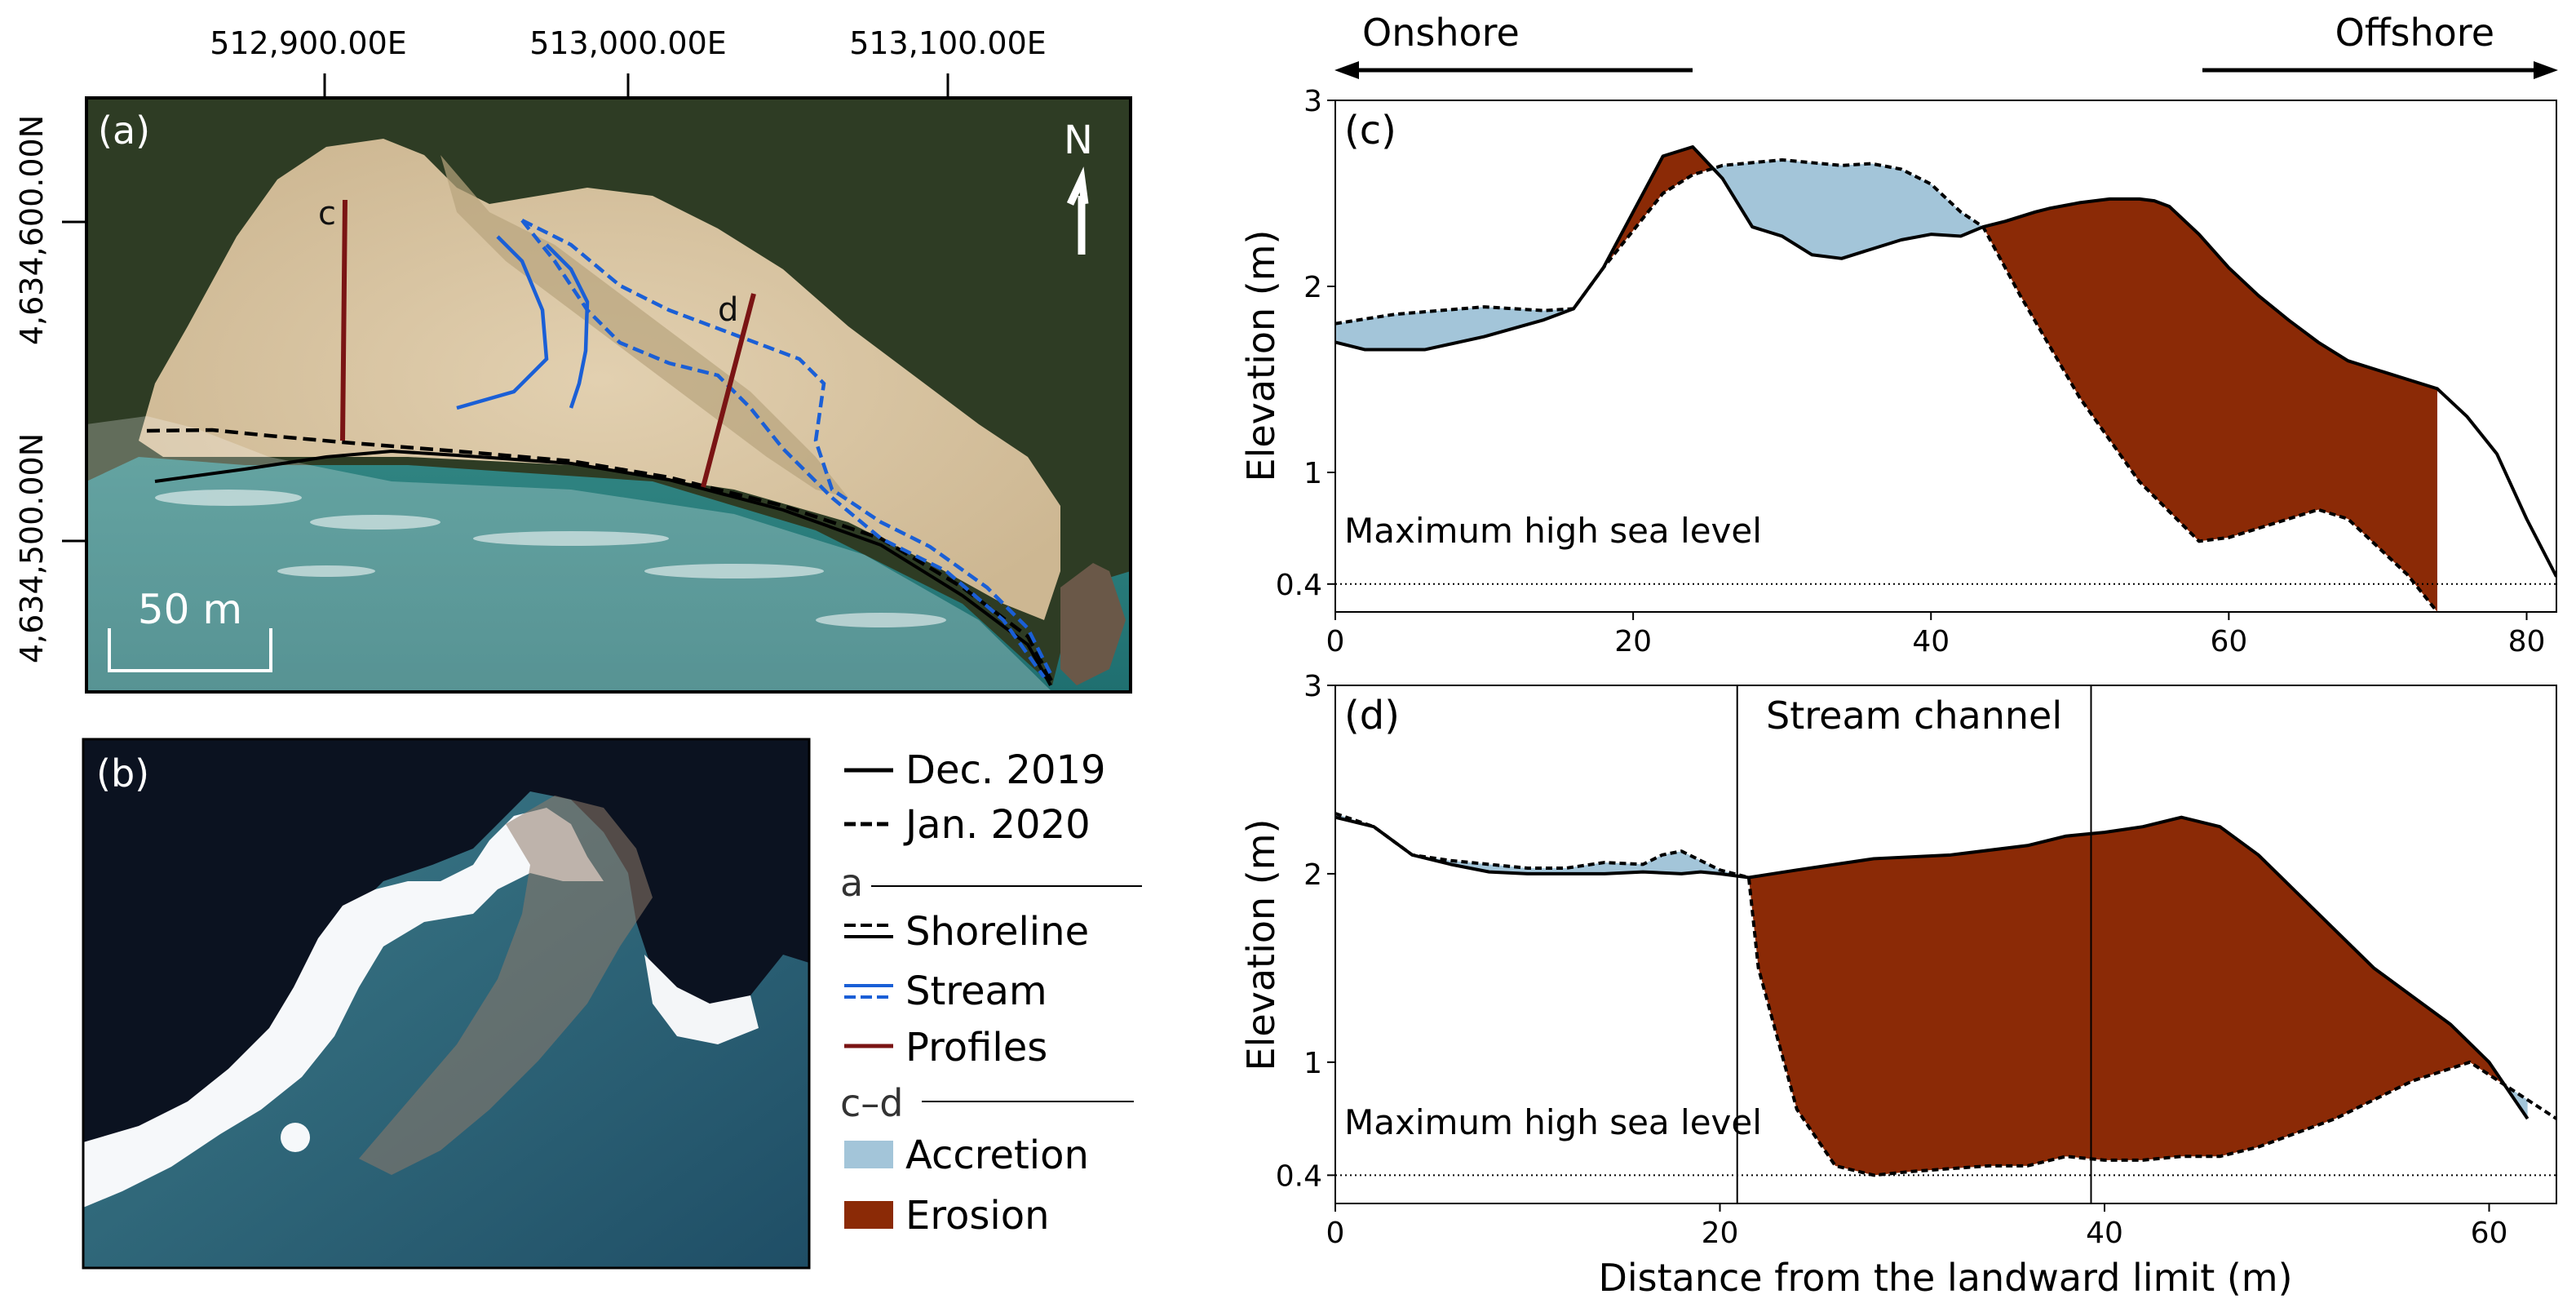 This screenshot has width=2576, height=1312. I want to click on buildings, so click(1093, 624).